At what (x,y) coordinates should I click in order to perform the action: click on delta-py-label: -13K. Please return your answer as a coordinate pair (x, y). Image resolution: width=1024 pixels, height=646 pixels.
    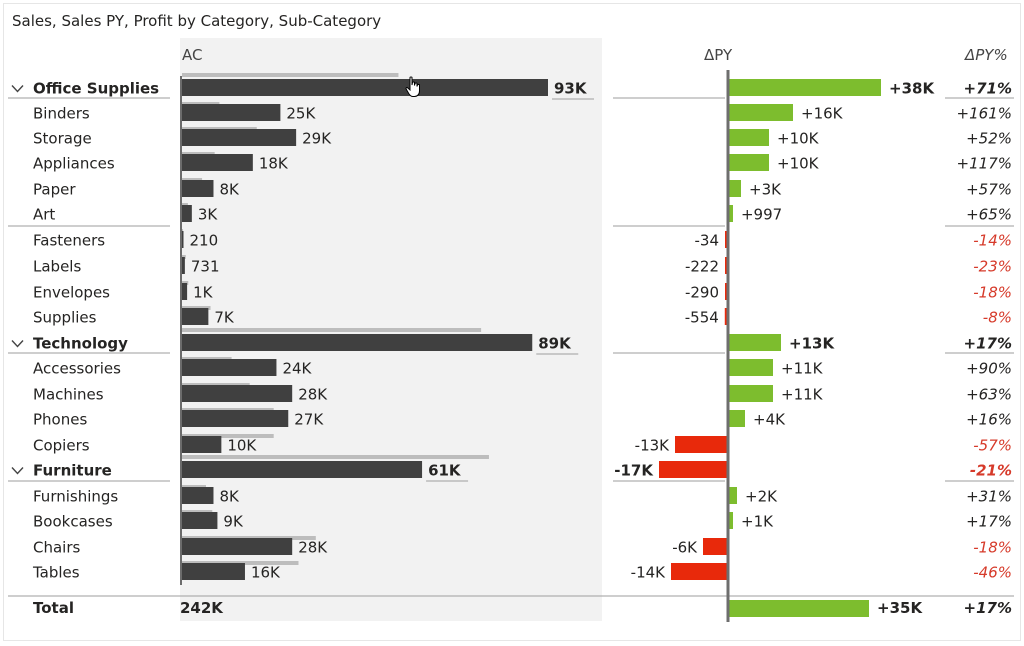
    Looking at the image, I should click on (652, 446).